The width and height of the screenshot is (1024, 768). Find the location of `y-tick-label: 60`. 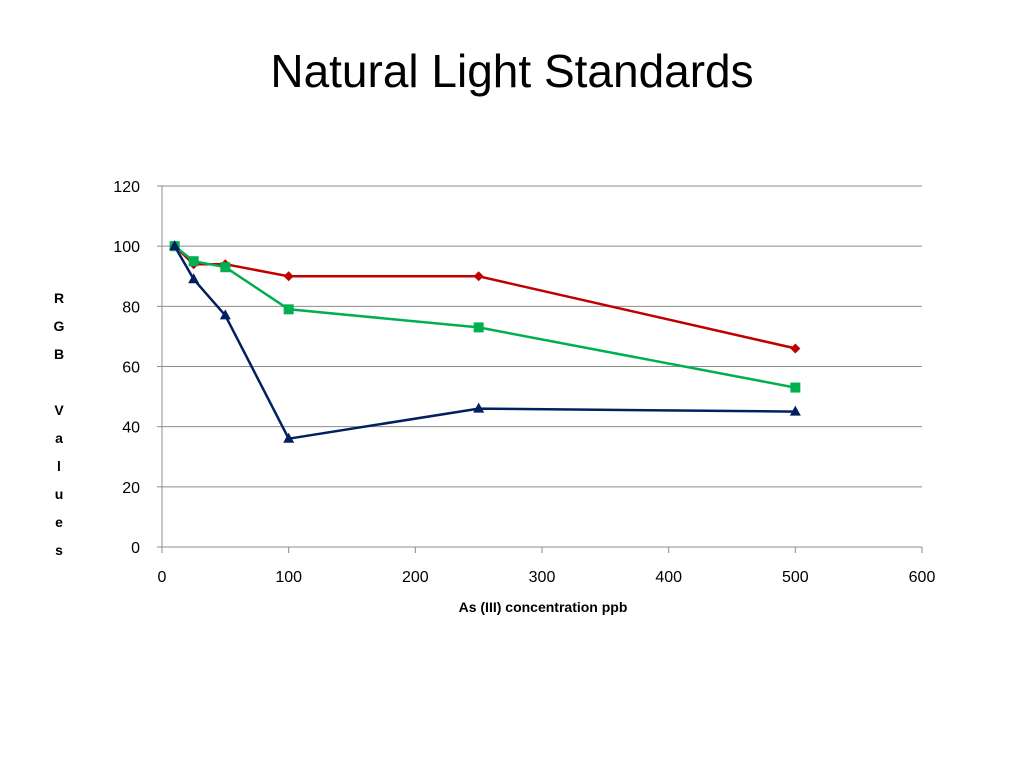

y-tick-label: 60 is located at coordinates (131, 368).